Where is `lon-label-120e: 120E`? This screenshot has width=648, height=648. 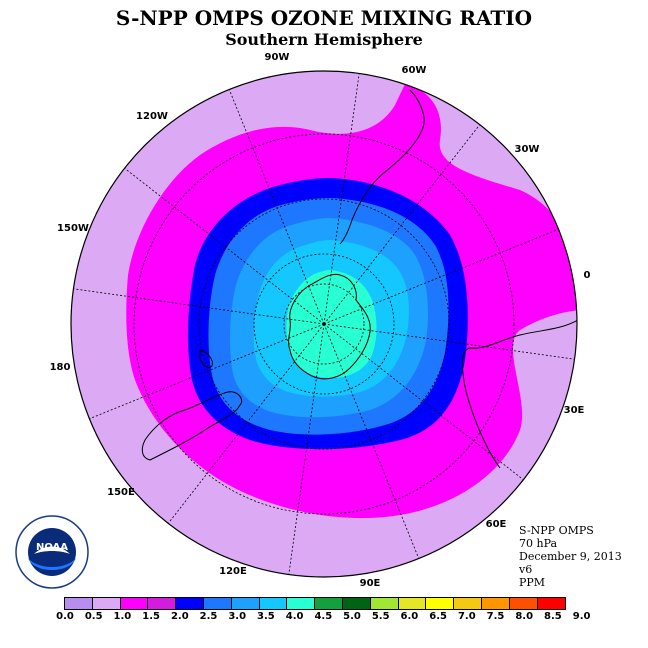
lon-label-120e: 120E is located at coordinates (233, 571).